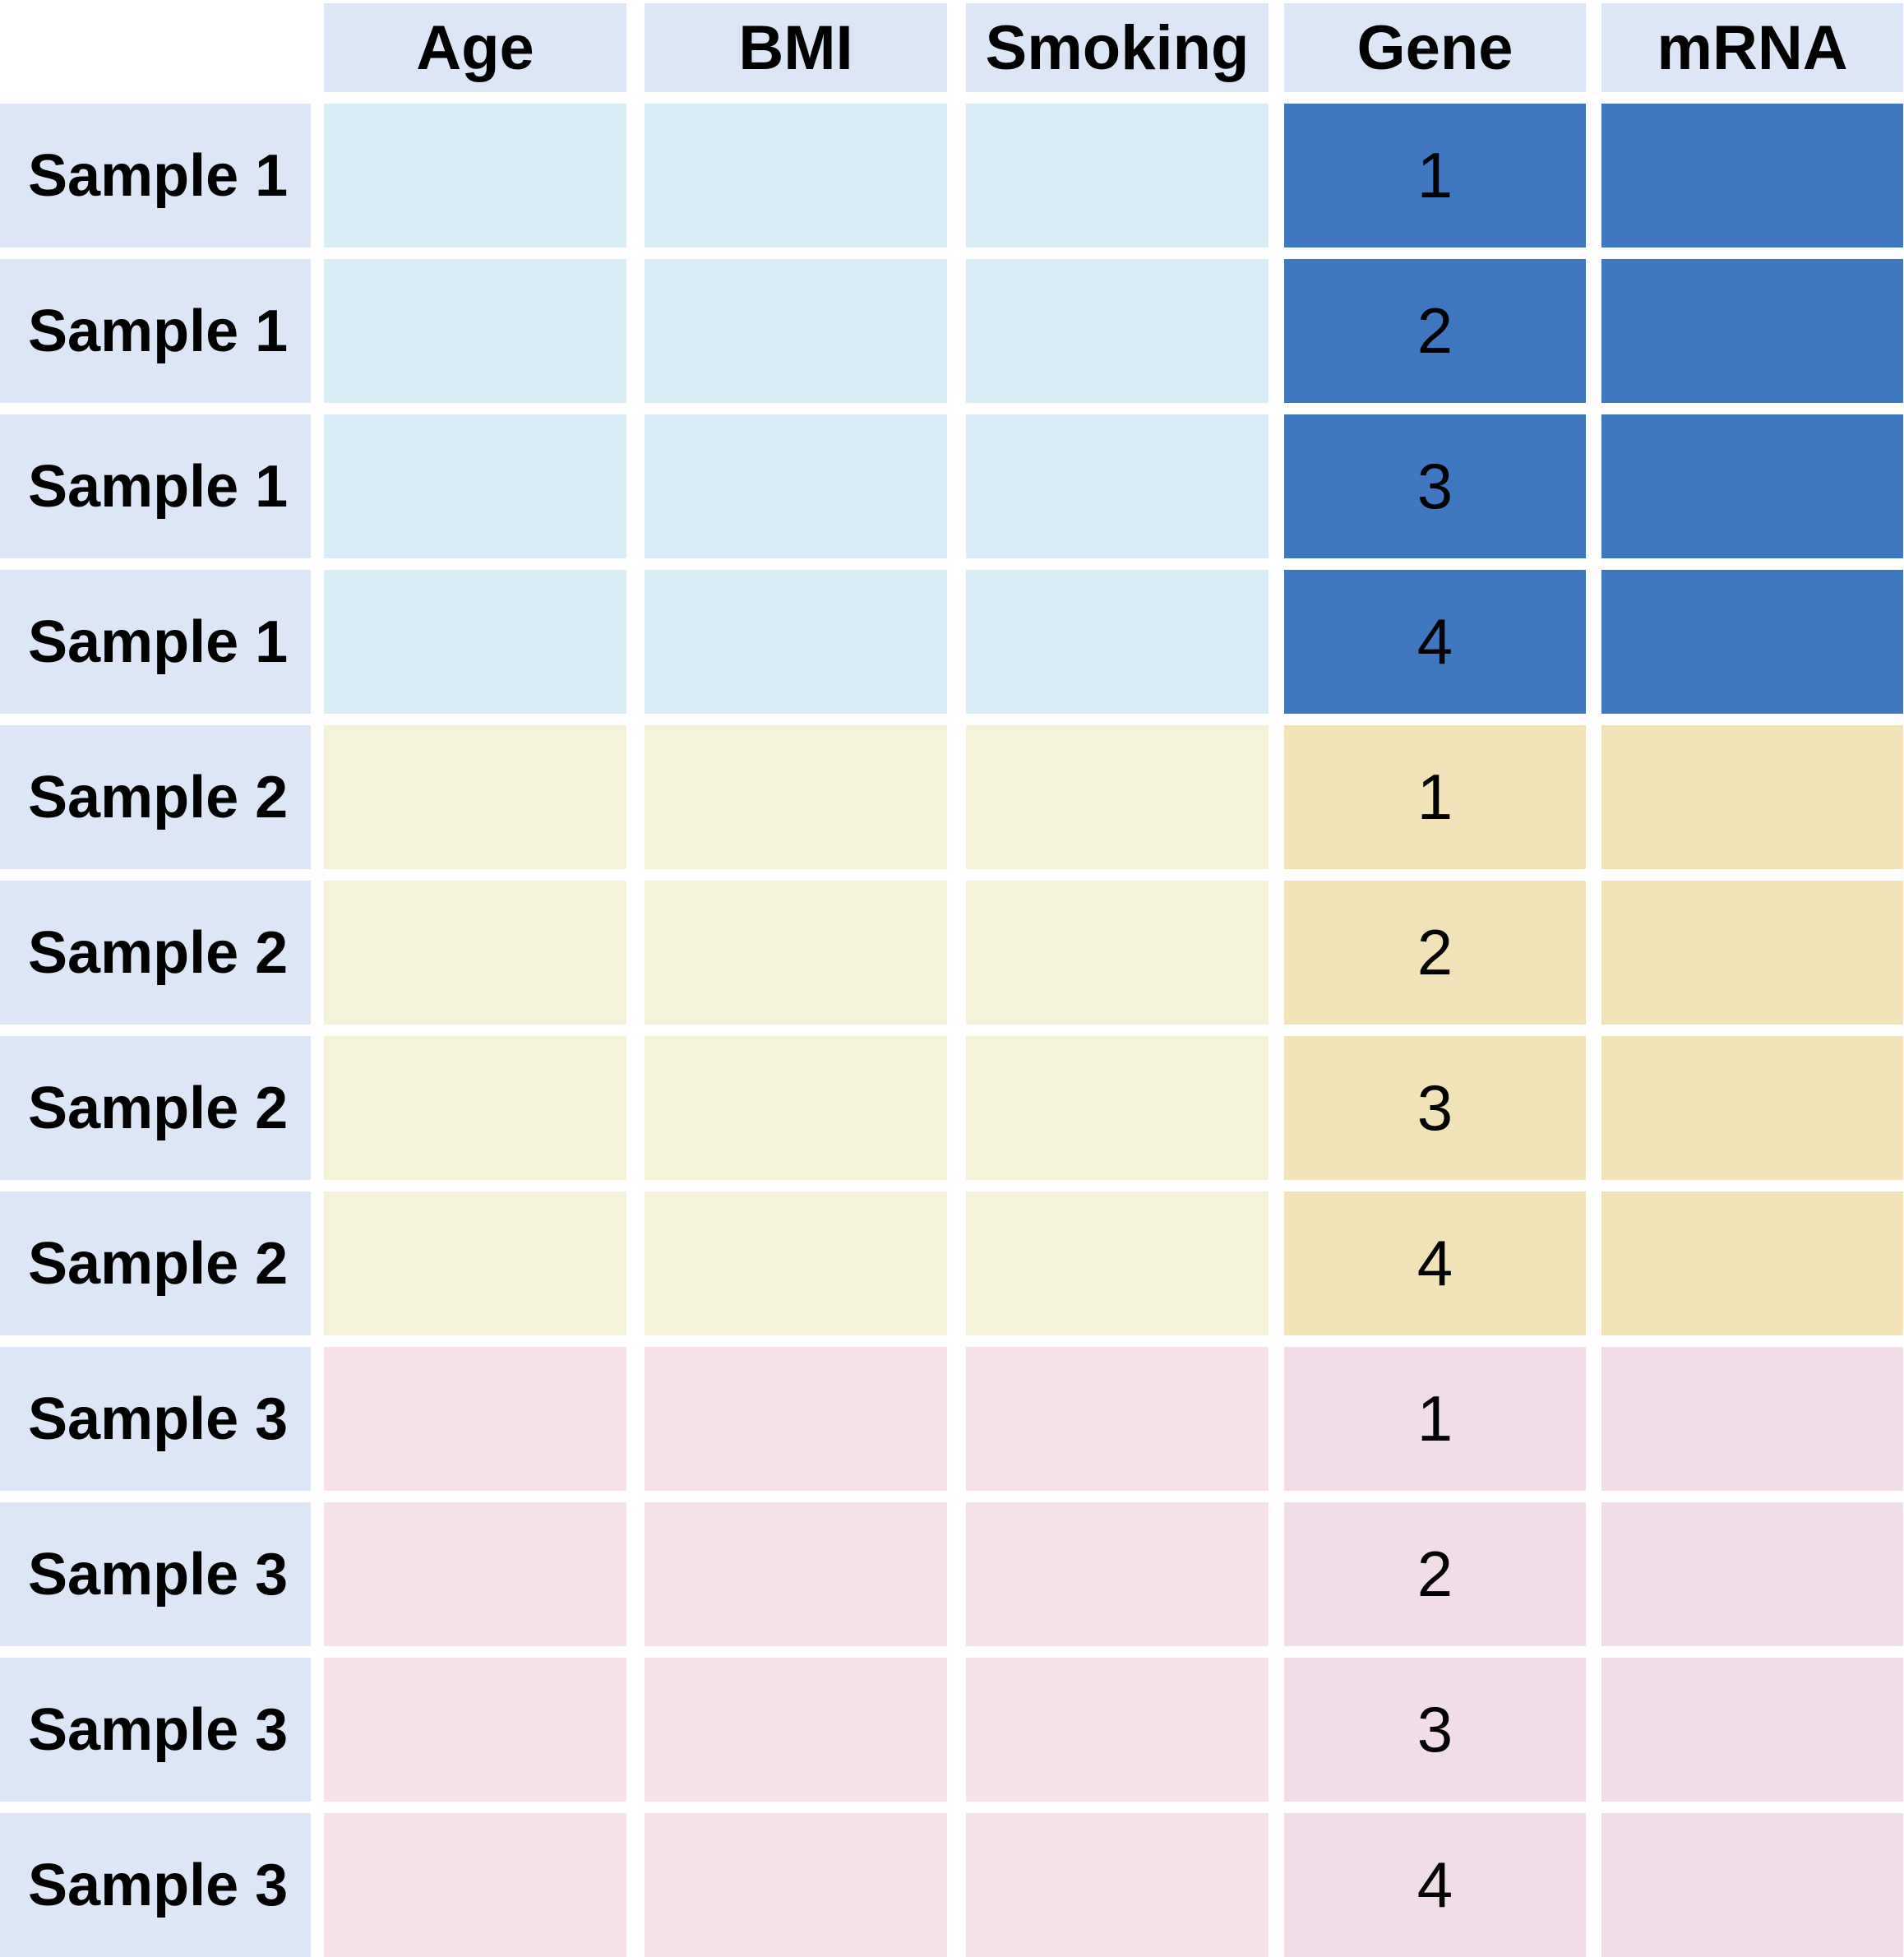 The height and width of the screenshot is (1957, 1904). I want to click on column-header-bmi: BMI, so click(796, 47).